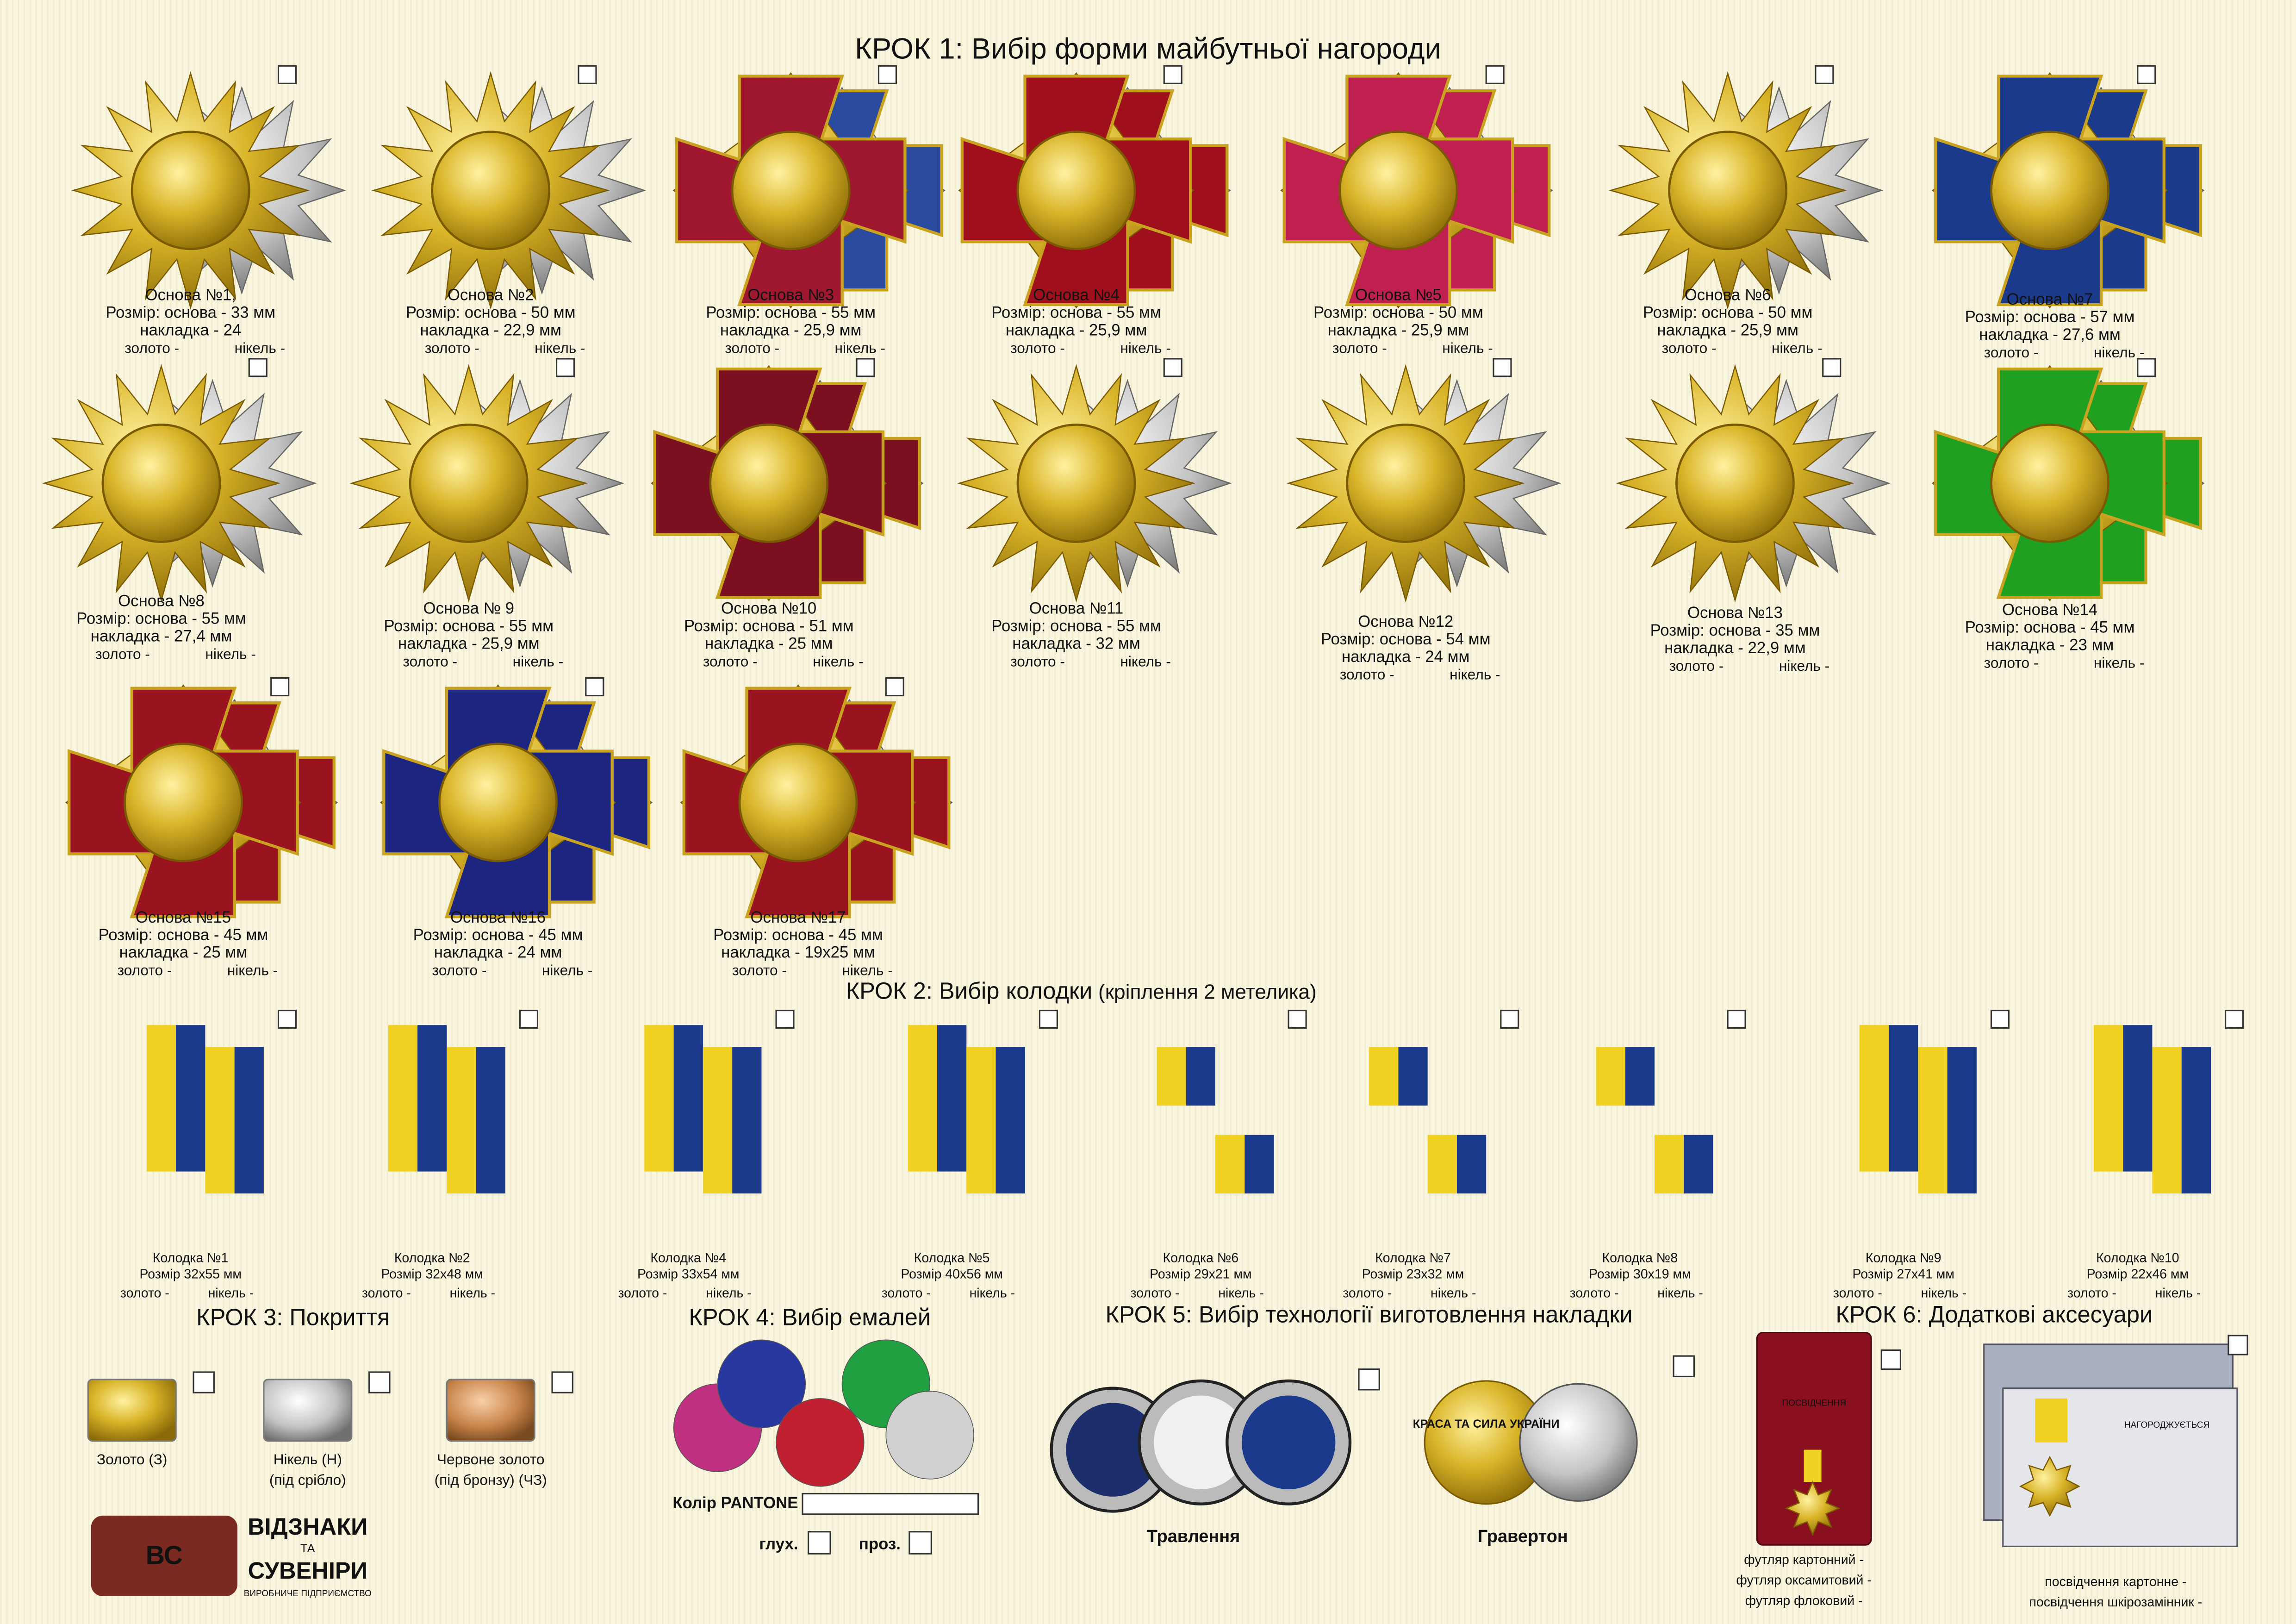  What do you see at coordinates (1201, 1258) in the screenshot?
I see `label: Колодка №6` at bounding box center [1201, 1258].